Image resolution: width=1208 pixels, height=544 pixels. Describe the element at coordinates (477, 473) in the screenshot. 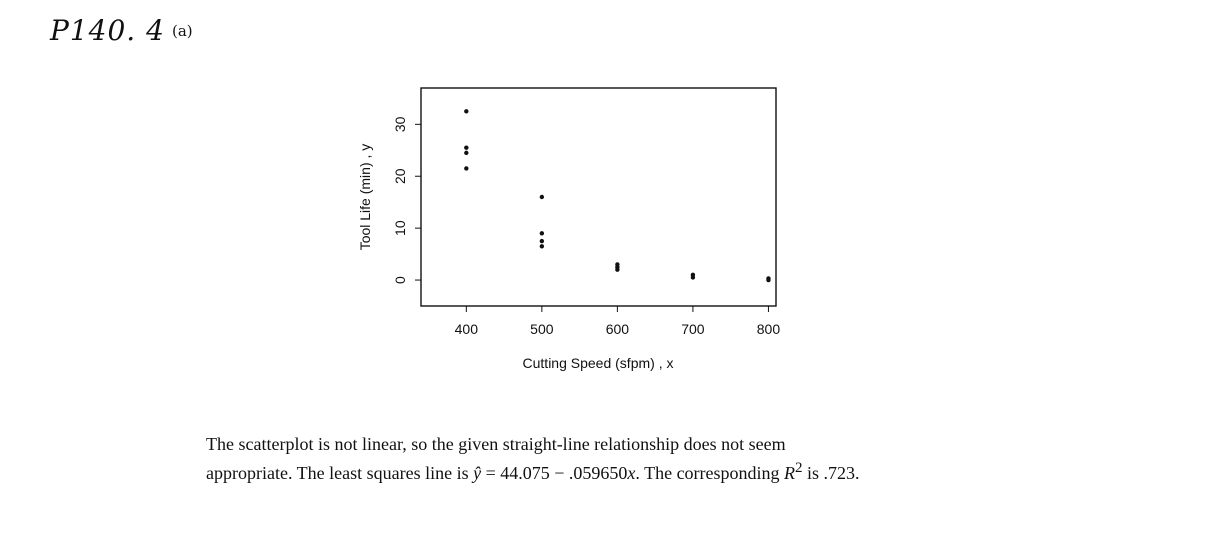

I see `yhat-symbol: ŷ` at that location.